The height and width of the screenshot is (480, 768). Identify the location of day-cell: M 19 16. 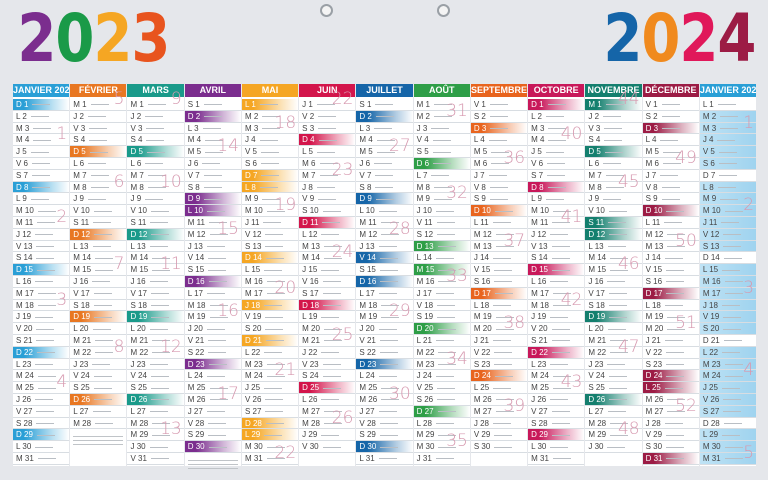
(212, 313).